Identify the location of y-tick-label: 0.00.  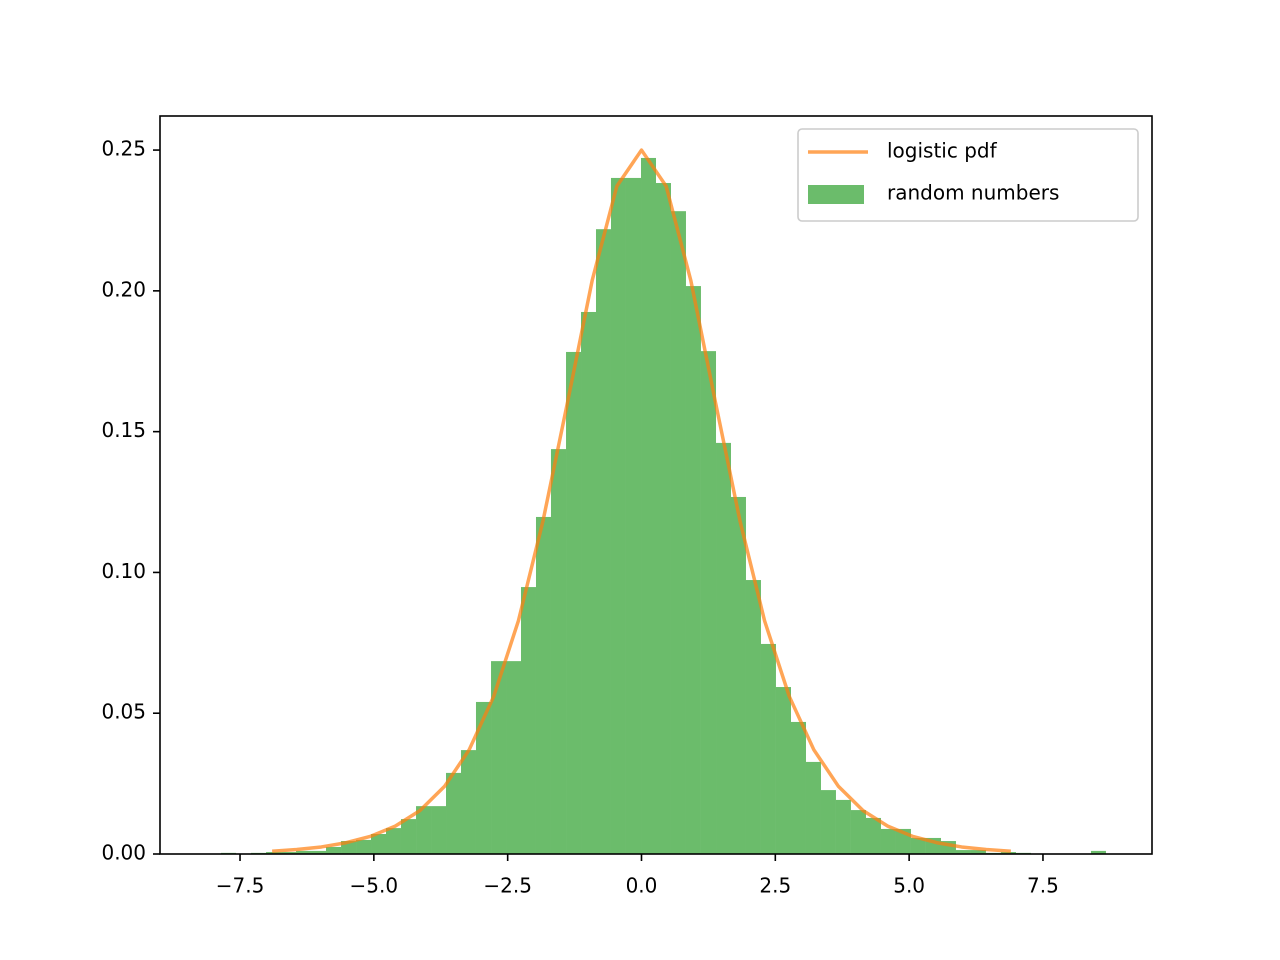
(123, 853).